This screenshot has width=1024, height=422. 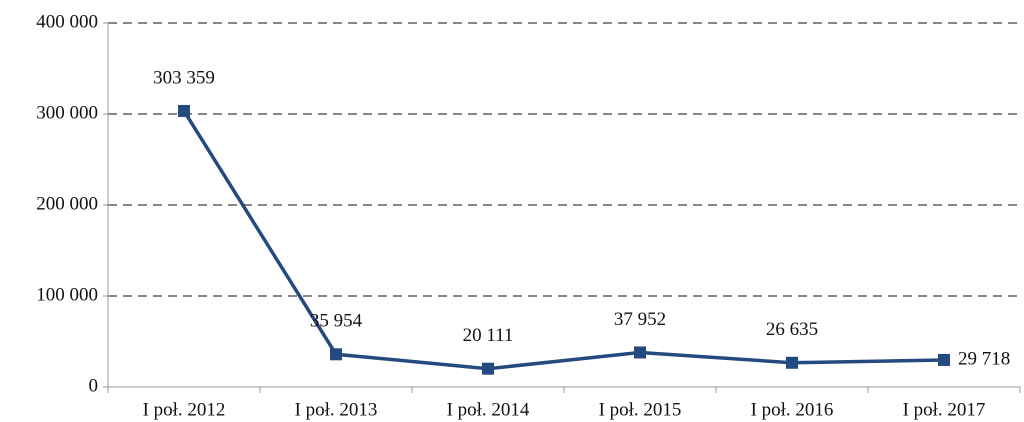 I want to click on data-label: 35 954, so click(x=336, y=321).